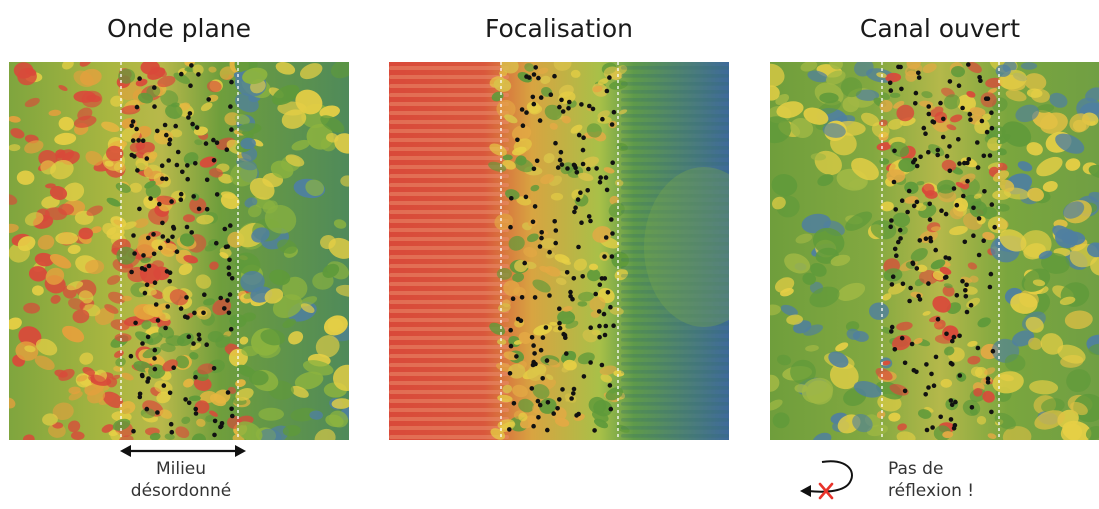 This screenshot has height=509, width=1099. What do you see at coordinates (181, 491) in the screenshot?
I see `medium-label-line2: désordonné` at bounding box center [181, 491].